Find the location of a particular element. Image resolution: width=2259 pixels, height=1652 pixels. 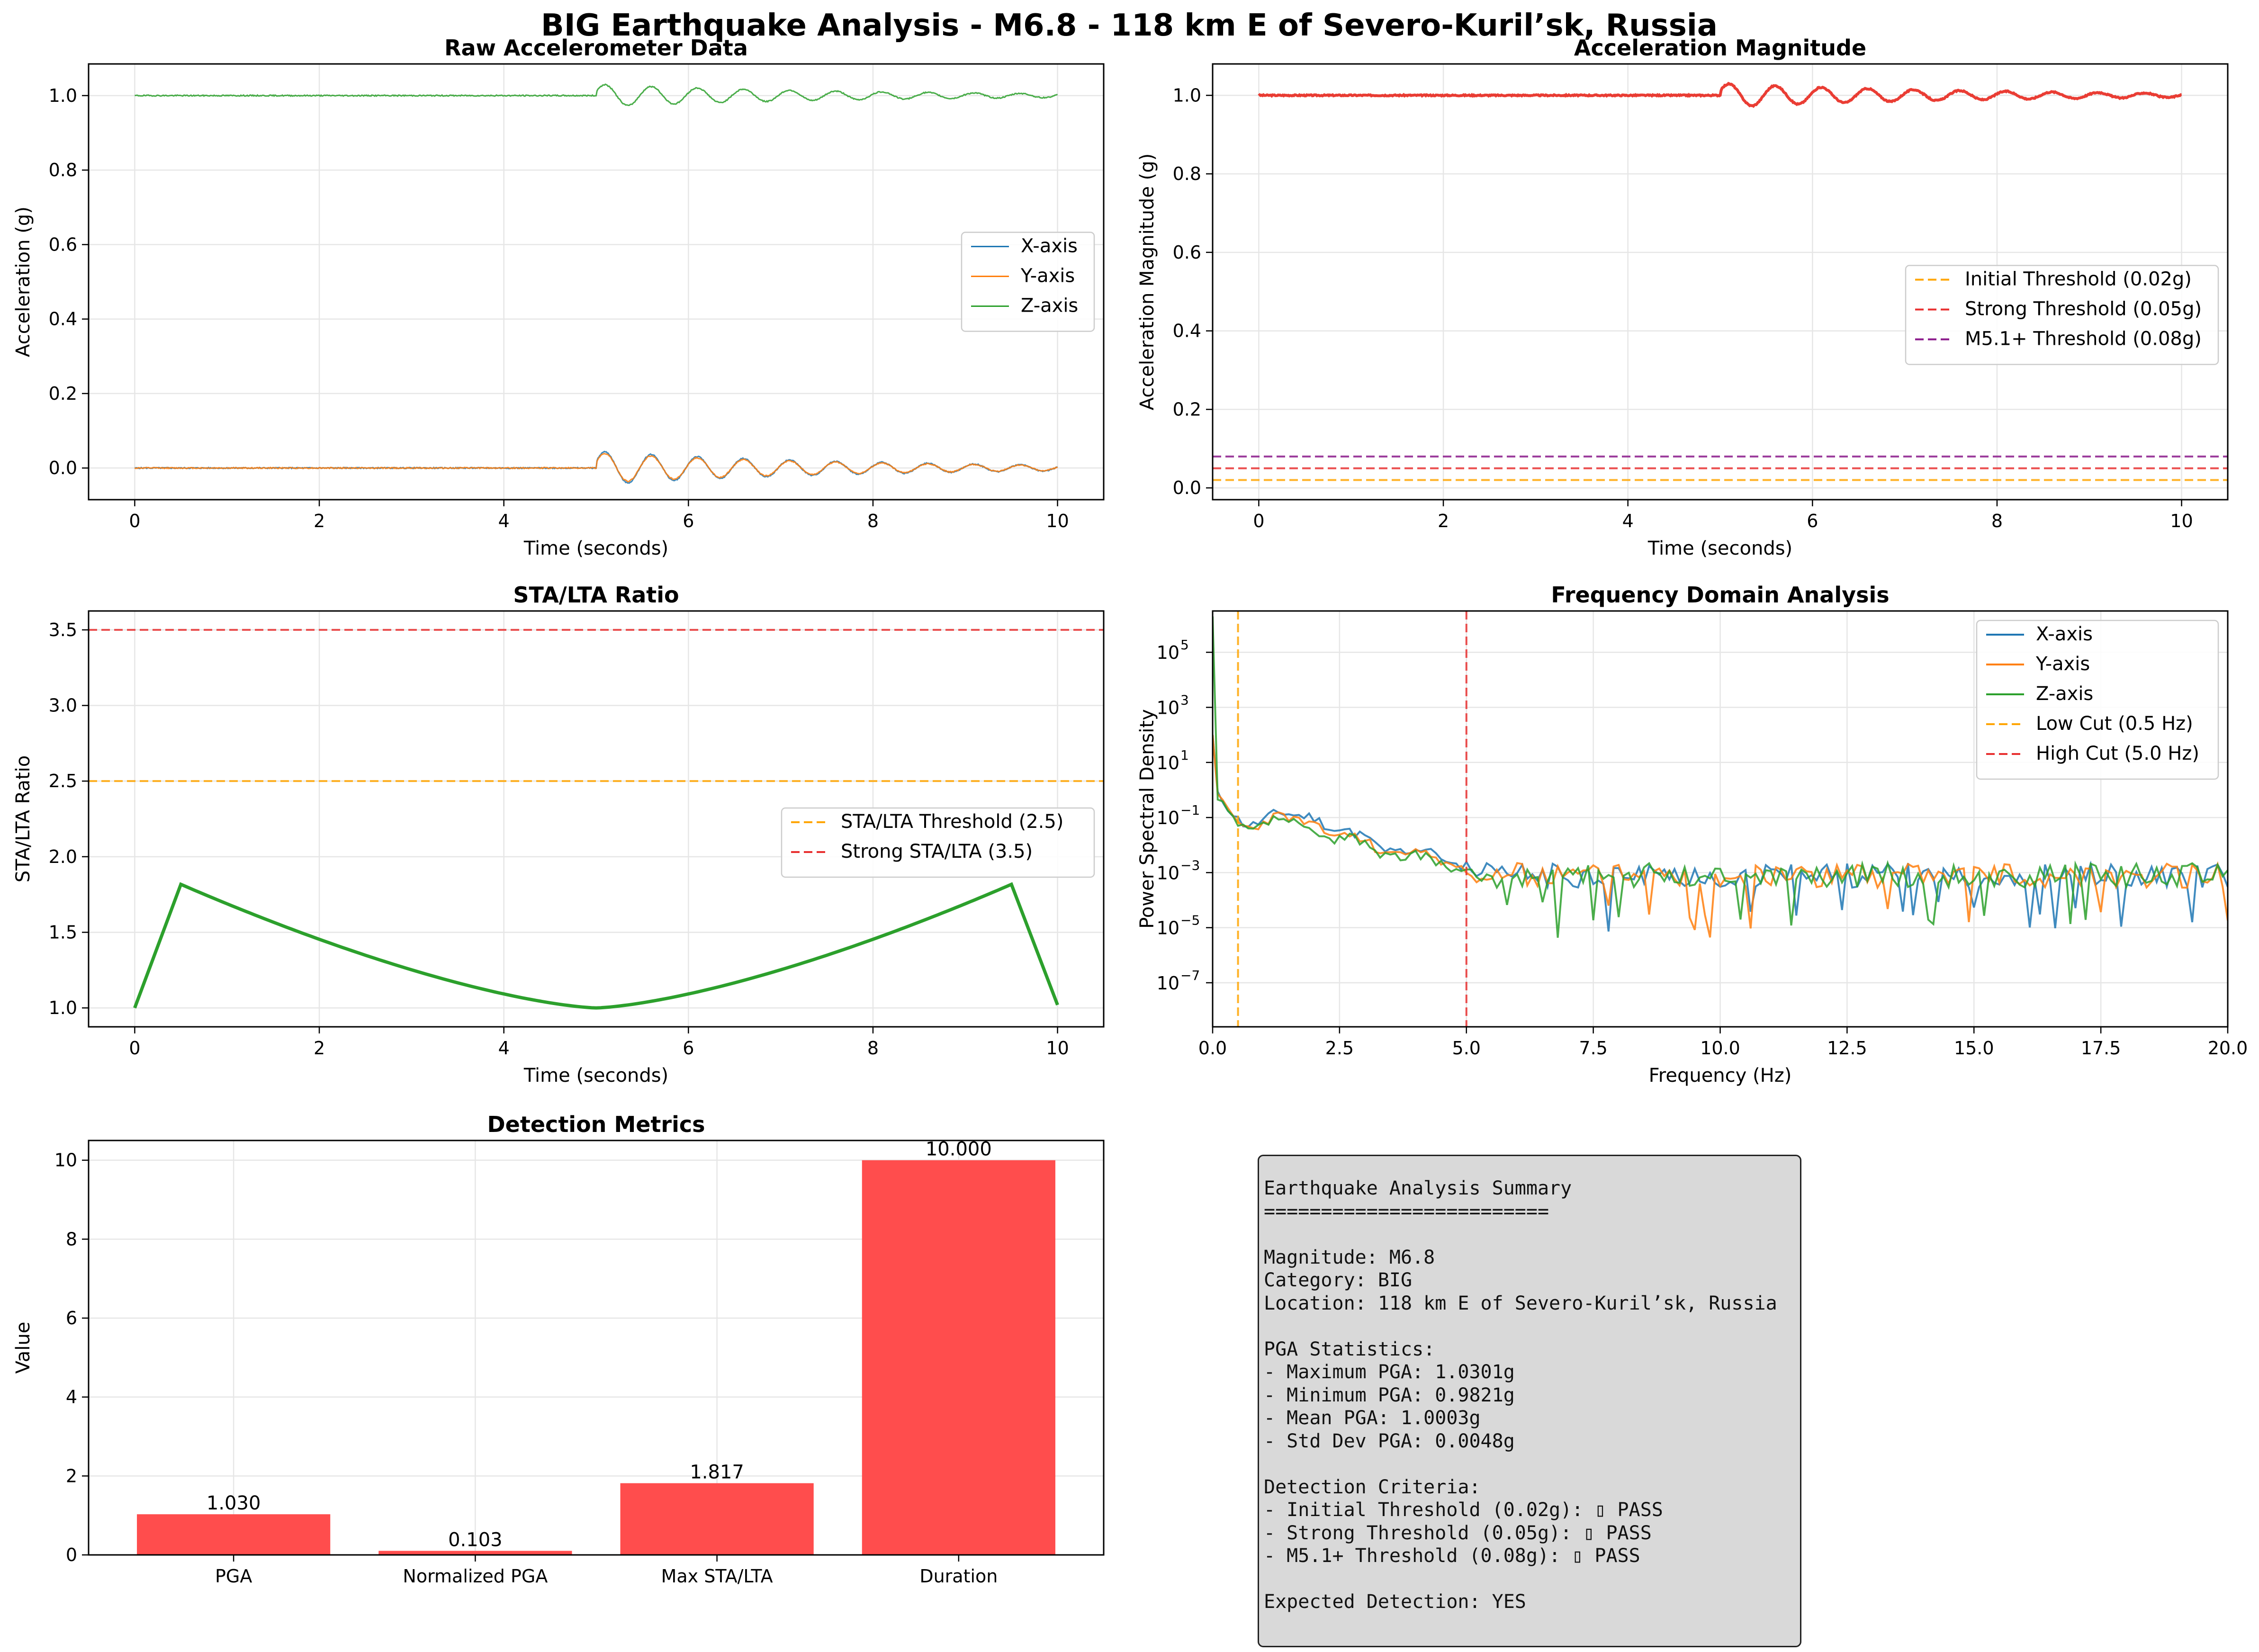

legend-entry: Strong Threshold (0.05g) is located at coordinates (2083, 309).